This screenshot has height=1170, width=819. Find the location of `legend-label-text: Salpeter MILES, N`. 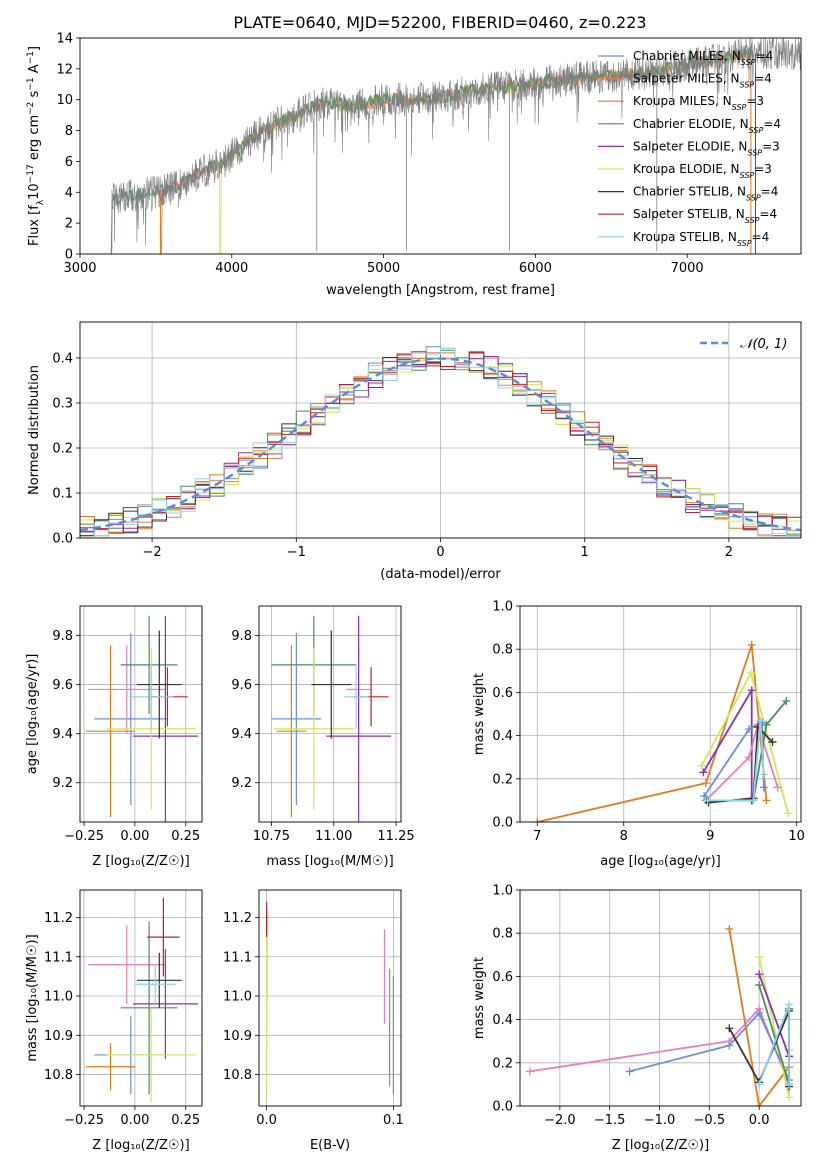

legend-label-text: Salpeter MILES, N is located at coordinates (686, 79).